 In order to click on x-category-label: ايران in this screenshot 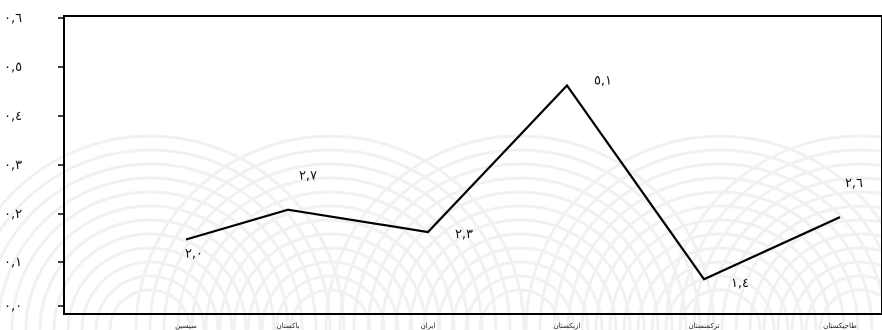, I will do `click(428, 326)`.